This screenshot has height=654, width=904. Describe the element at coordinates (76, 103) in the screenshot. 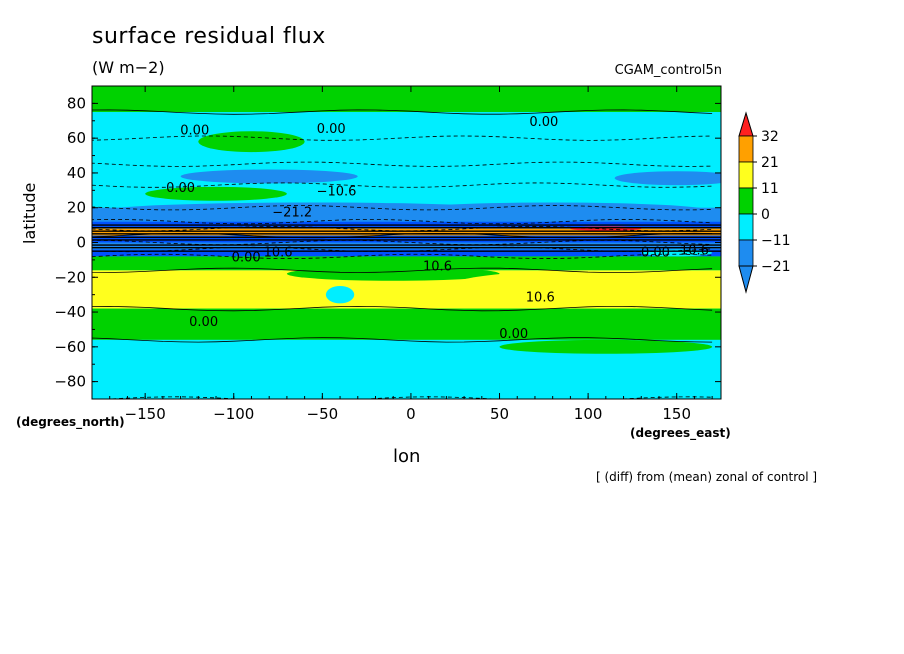

I see `y-tick-label: 80` at that location.